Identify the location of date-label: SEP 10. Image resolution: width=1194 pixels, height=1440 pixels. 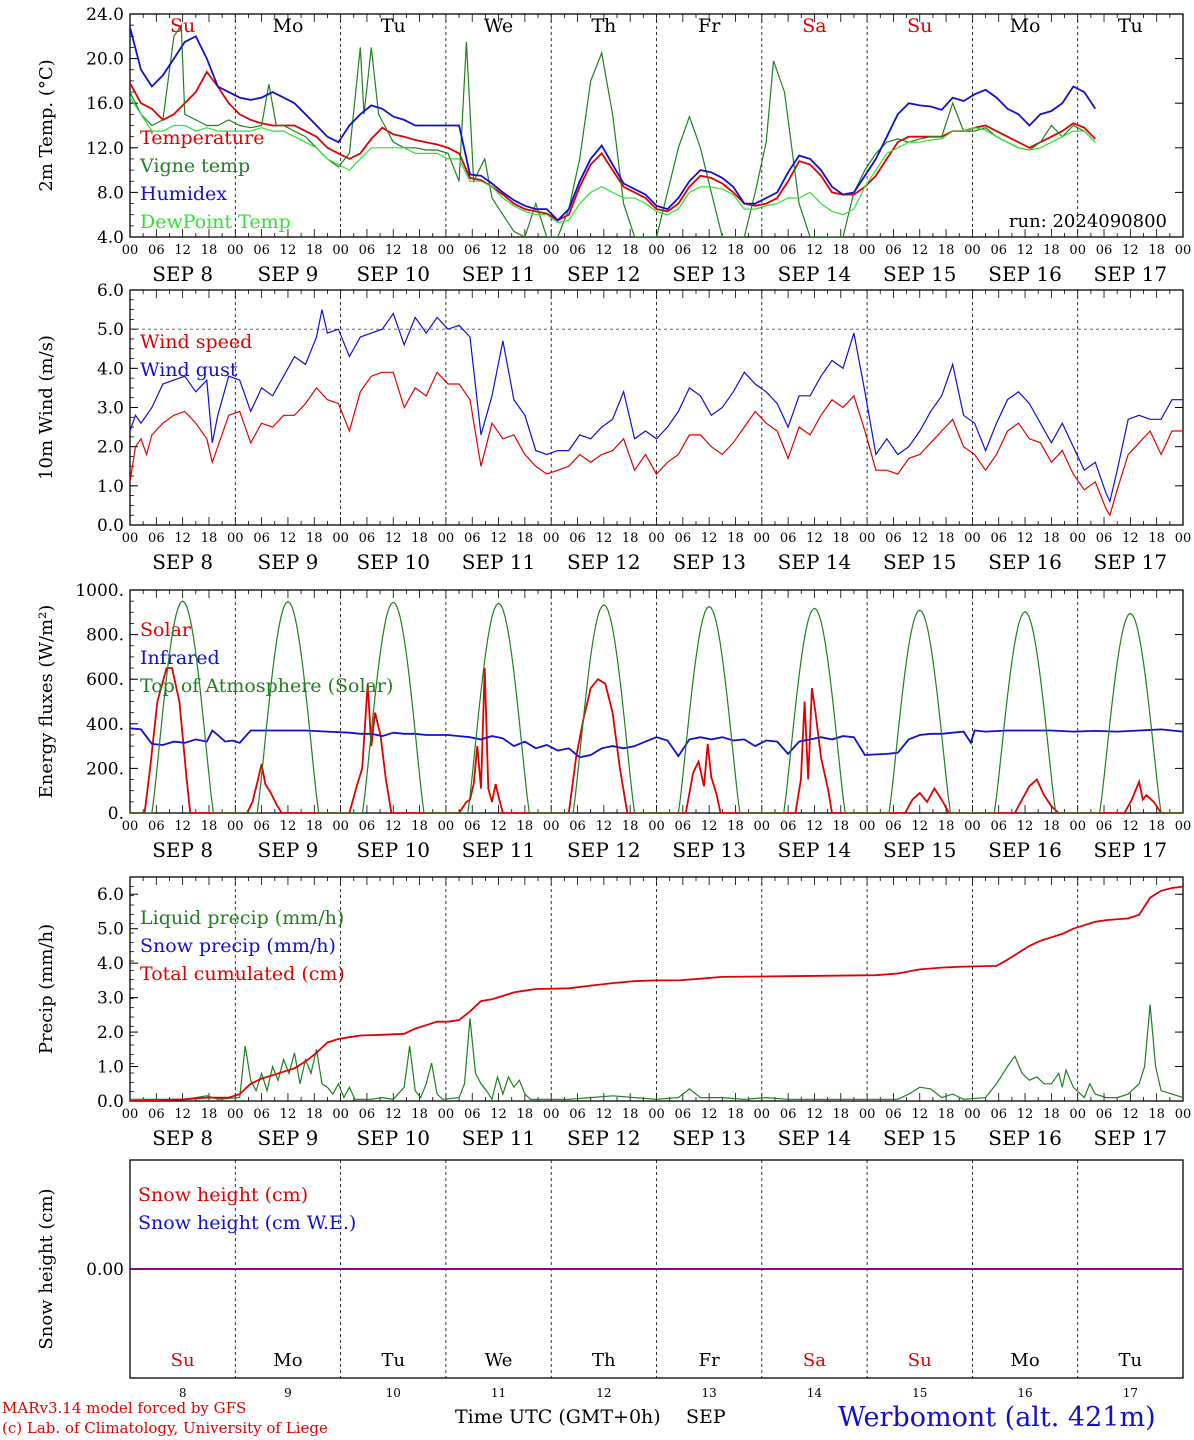
(393, 562).